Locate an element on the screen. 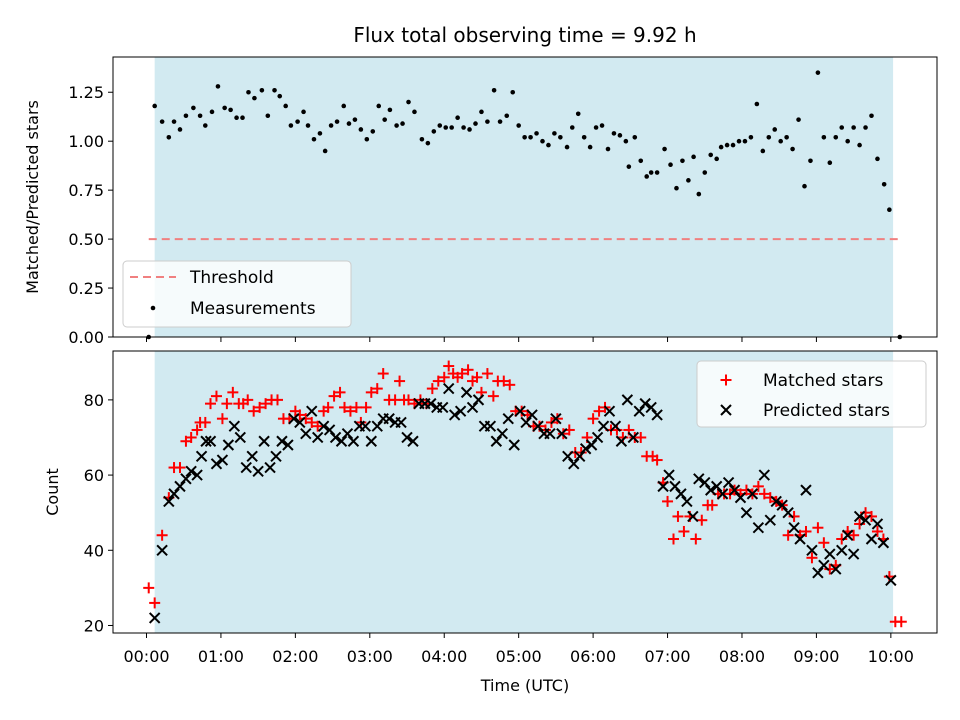  predicted-point-116-b is located at coordinates (842, 550).